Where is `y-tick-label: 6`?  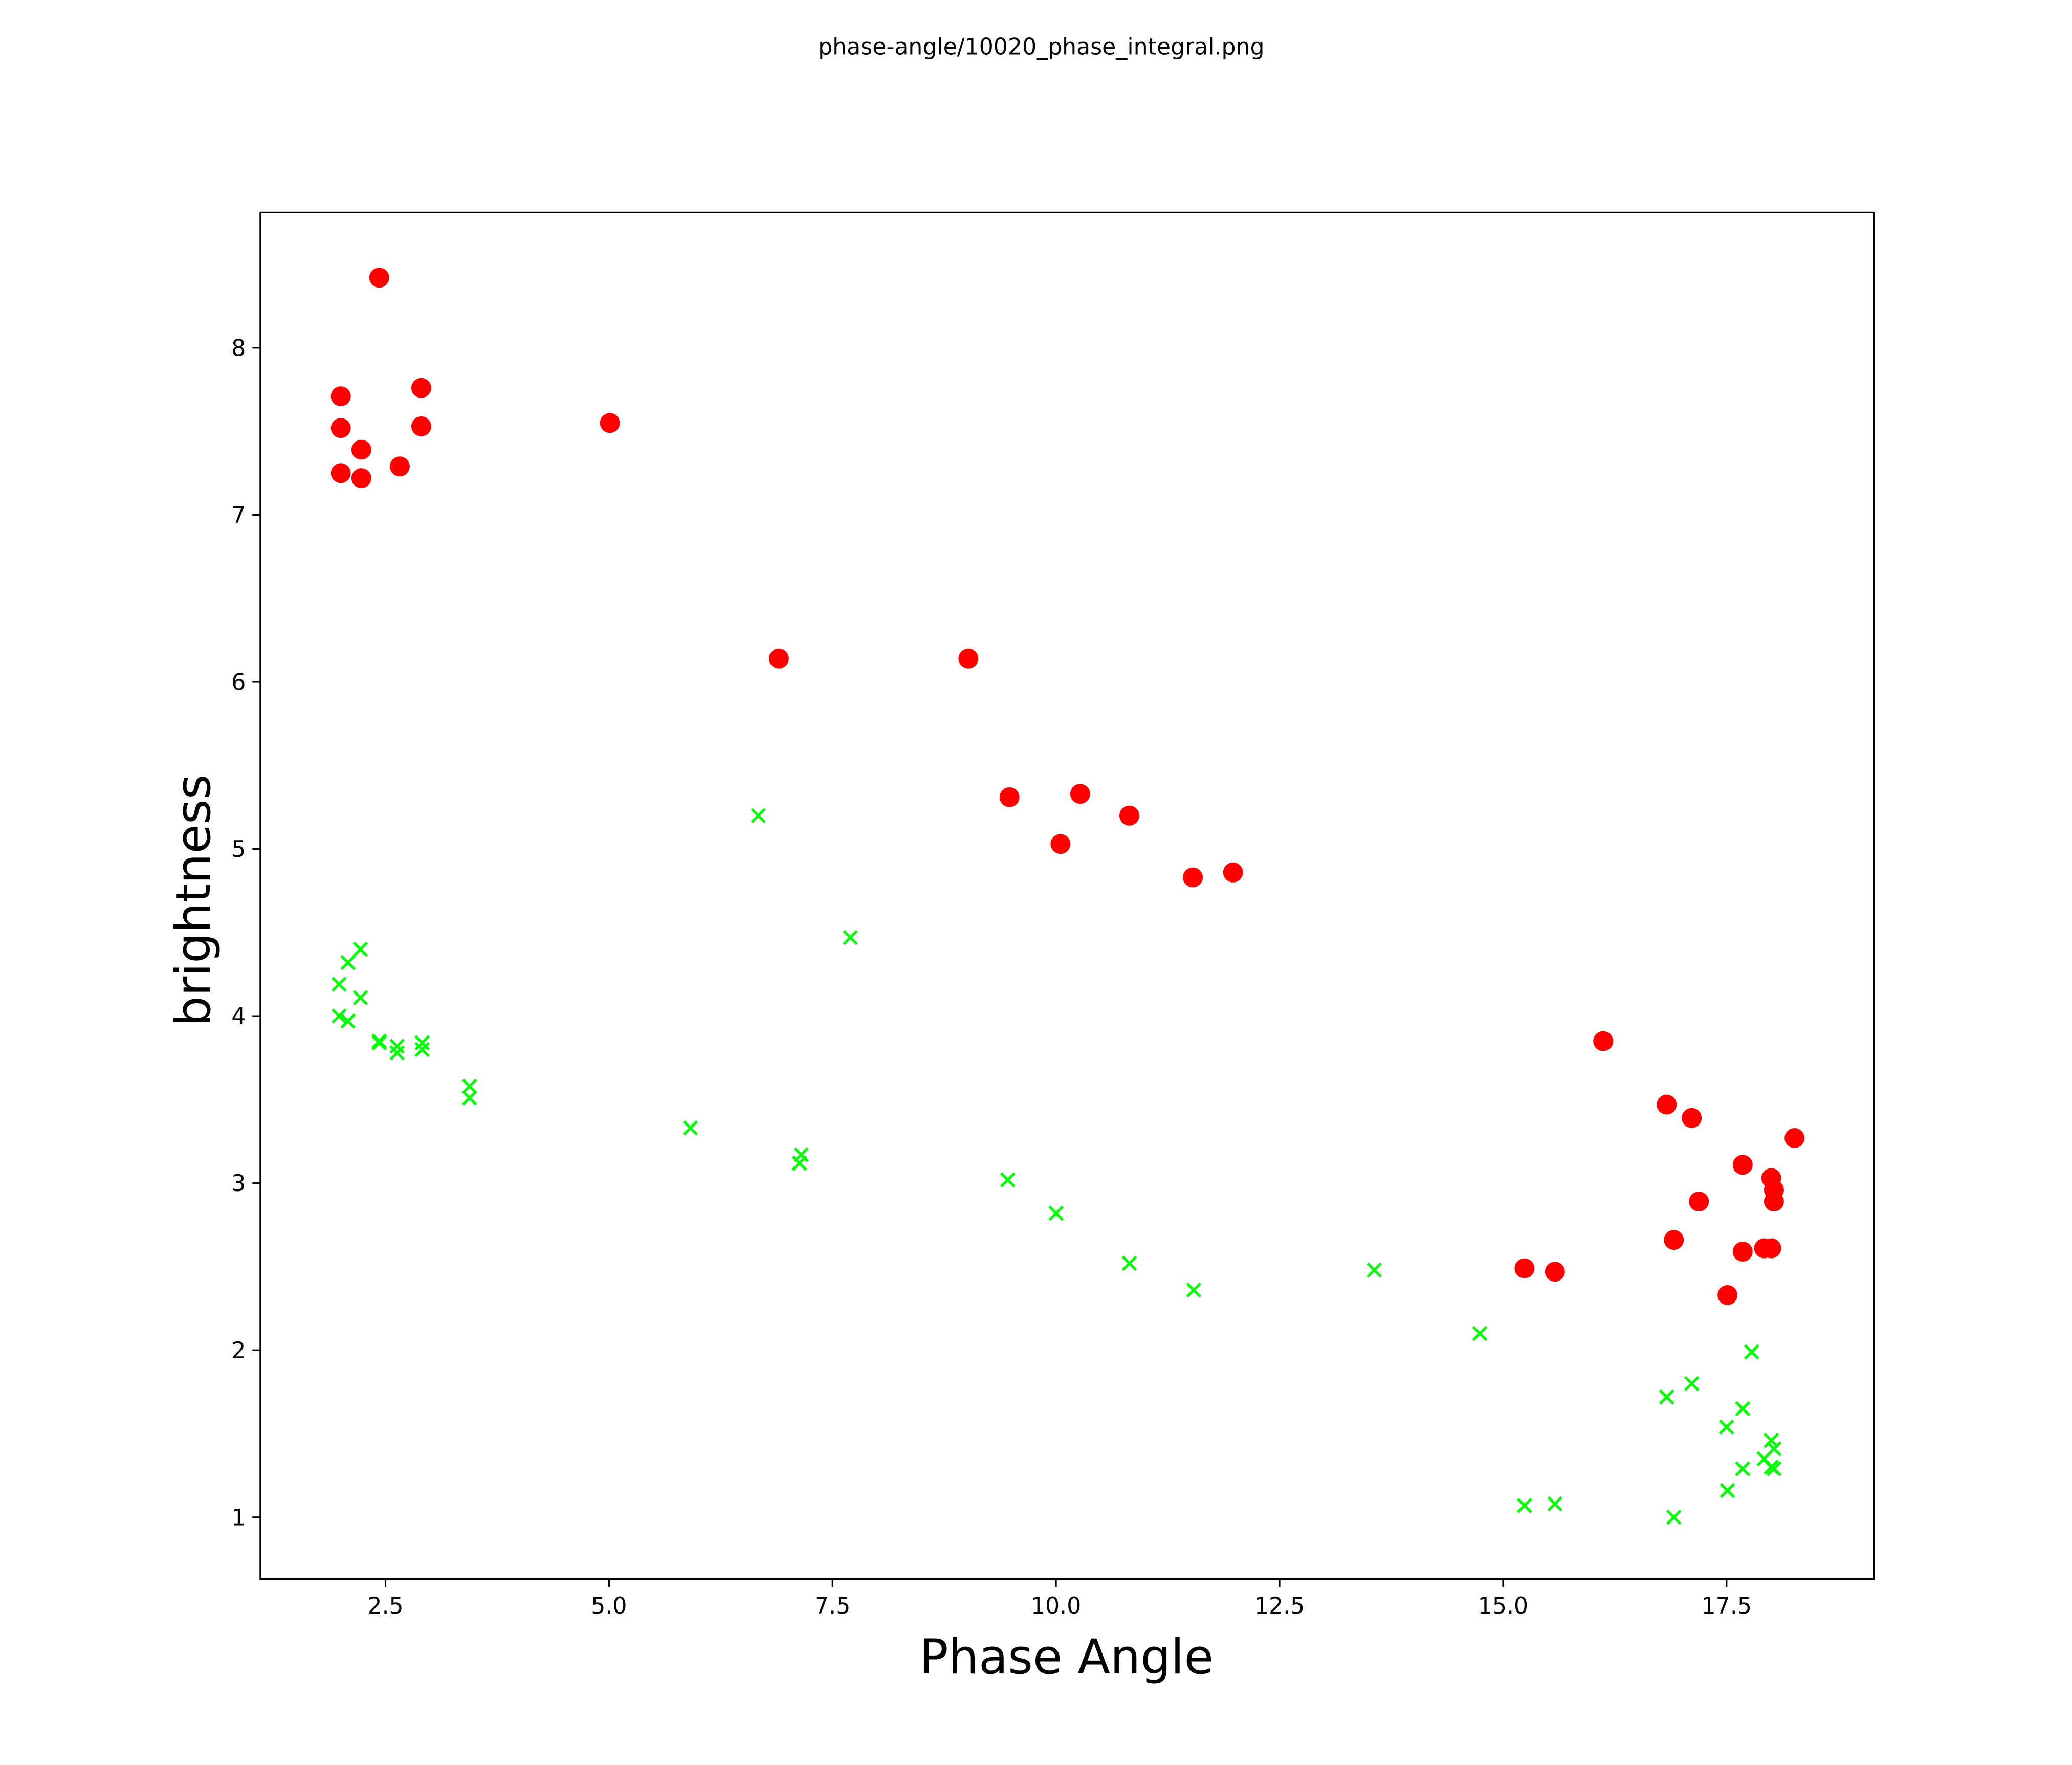
y-tick-label: 6 is located at coordinates (238, 683).